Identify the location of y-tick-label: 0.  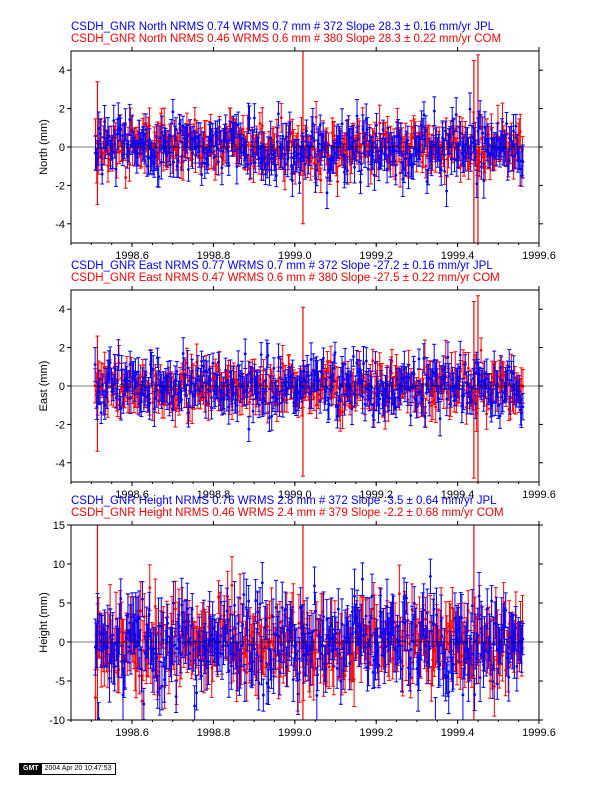
(62, 148).